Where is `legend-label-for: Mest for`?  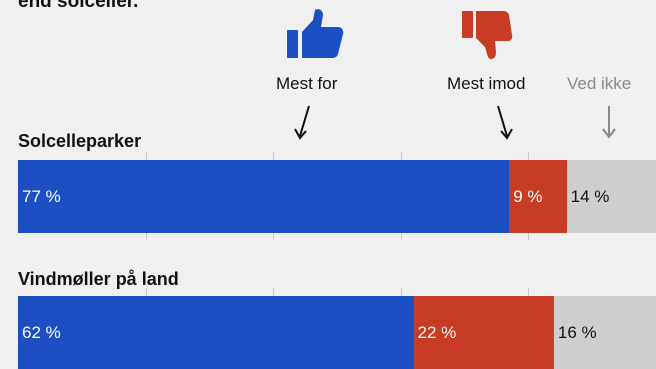
legend-label-for: Mest for is located at coordinates (307, 83).